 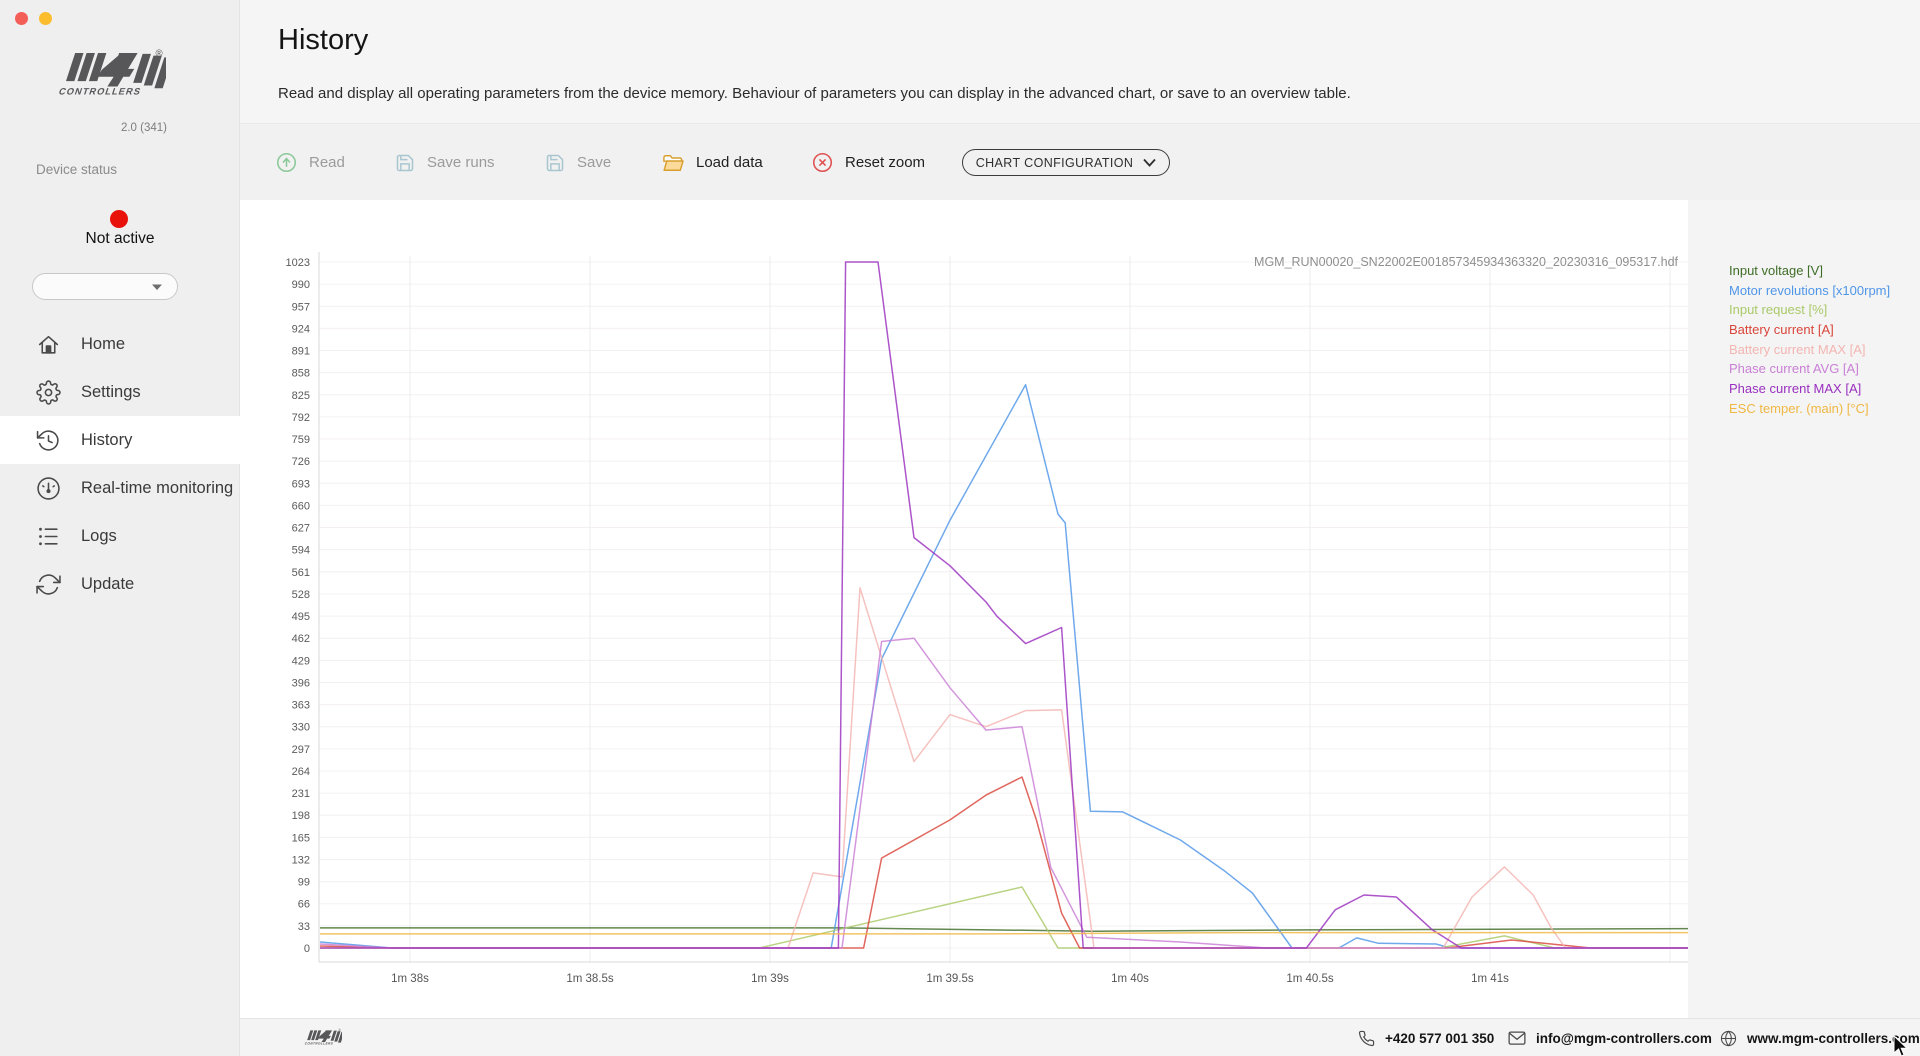 What do you see at coordinates (1810, 290) in the screenshot?
I see `legend-item: Motor revolutions [x100rpm]` at bounding box center [1810, 290].